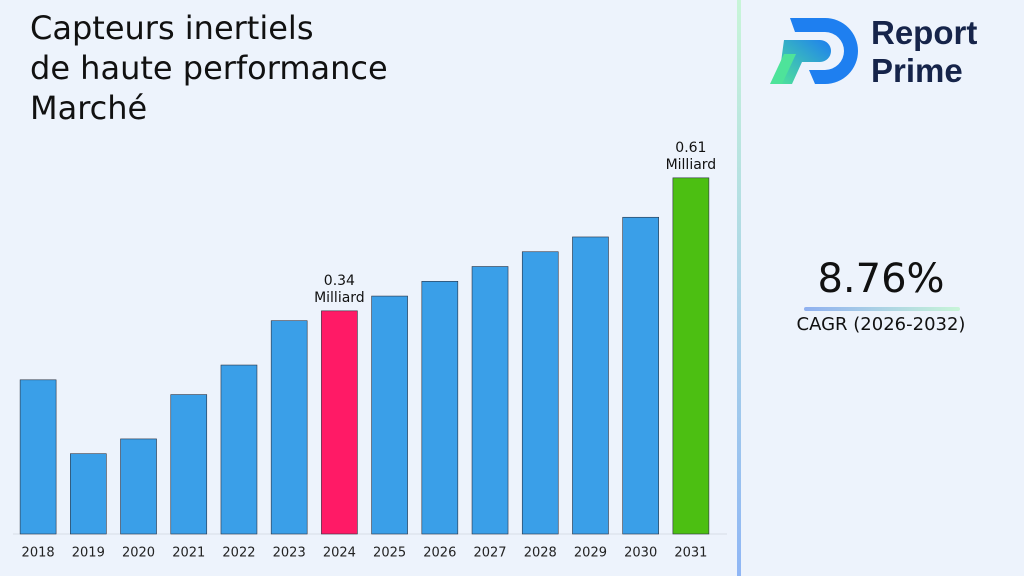  What do you see at coordinates (540, 553) in the screenshot?
I see `x-tick-label: 2028` at bounding box center [540, 553].